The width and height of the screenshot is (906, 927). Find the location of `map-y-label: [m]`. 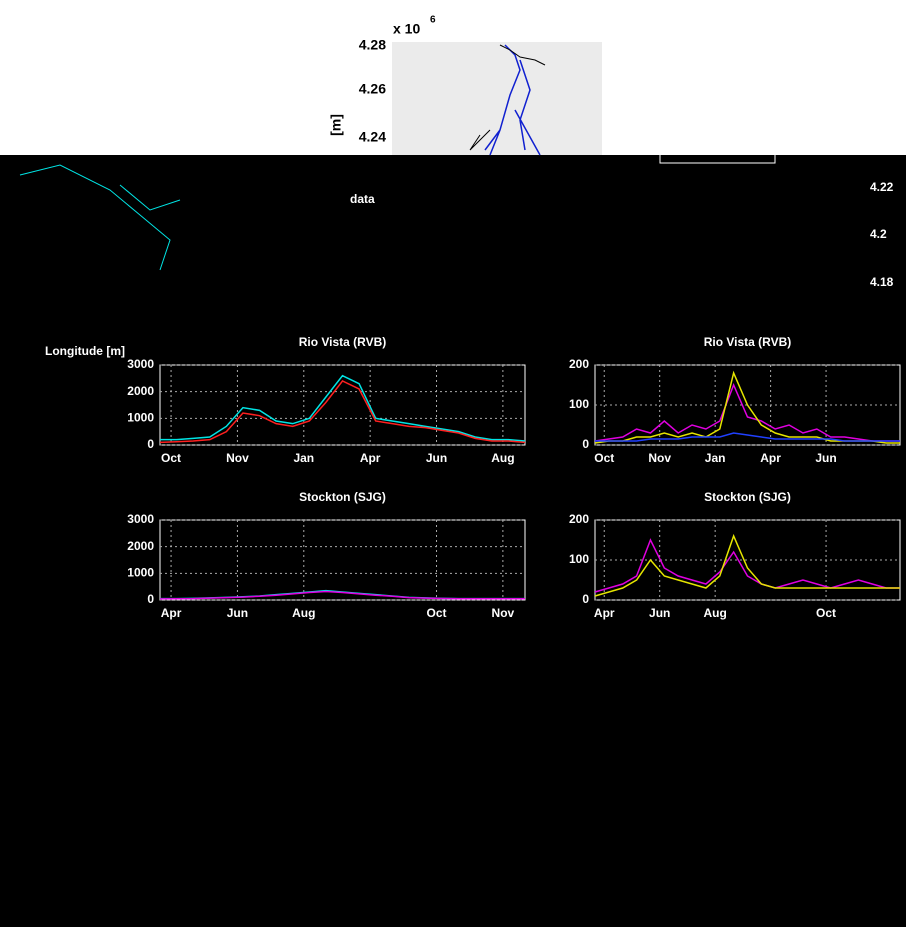

map-y-label: [m] is located at coordinates (336, 125).